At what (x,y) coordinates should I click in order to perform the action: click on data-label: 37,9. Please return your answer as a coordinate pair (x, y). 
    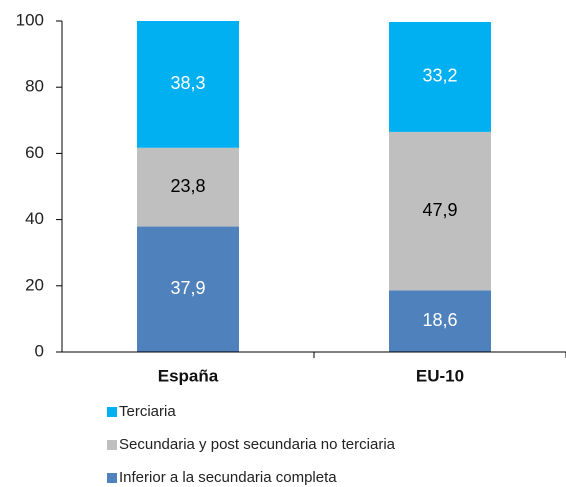
    Looking at the image, I should click on (187, 288).